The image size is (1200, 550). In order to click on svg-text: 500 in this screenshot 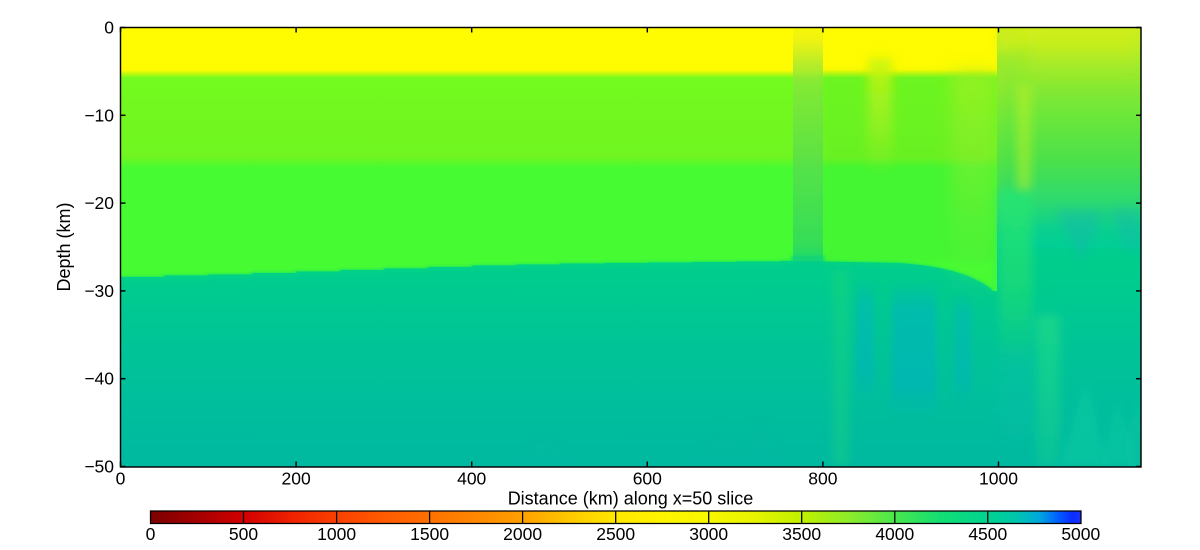, I will do `click(243, 534)`.